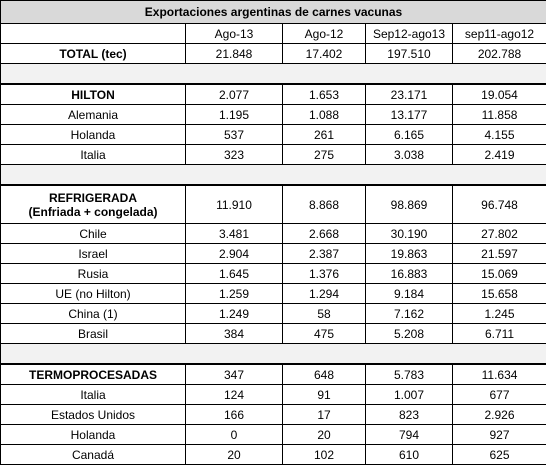 Image resolution: width=546 pixels, height=469 pixels. Describe the element at coordinates (324, 253) in the screenshot. I see `value-cell: 2.387` at that location.